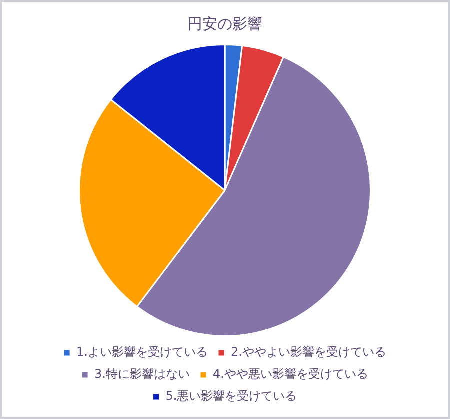 The height and width of the screenshot is (419, 450). I want to click on legend-label: 1.よい影響を受けている, so click(142, 352).